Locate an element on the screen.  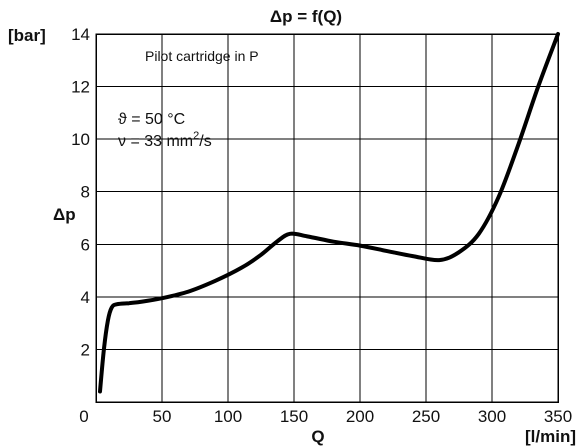
y-tick-label: 4 is located at coordinates (85, 297).